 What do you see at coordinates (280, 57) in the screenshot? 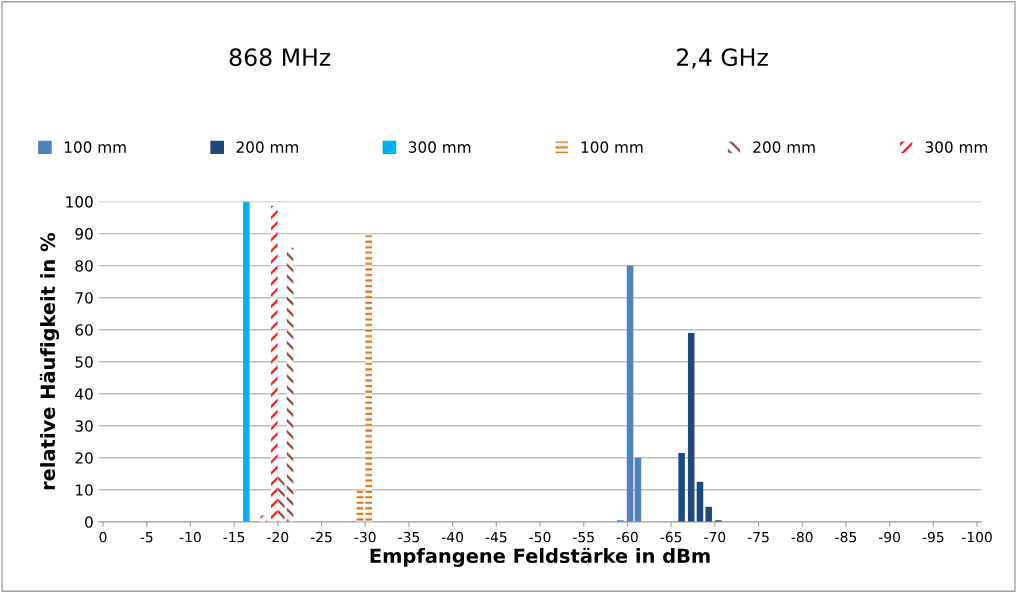
I see `text: 868 MHz` at bounding box center [280, 57].